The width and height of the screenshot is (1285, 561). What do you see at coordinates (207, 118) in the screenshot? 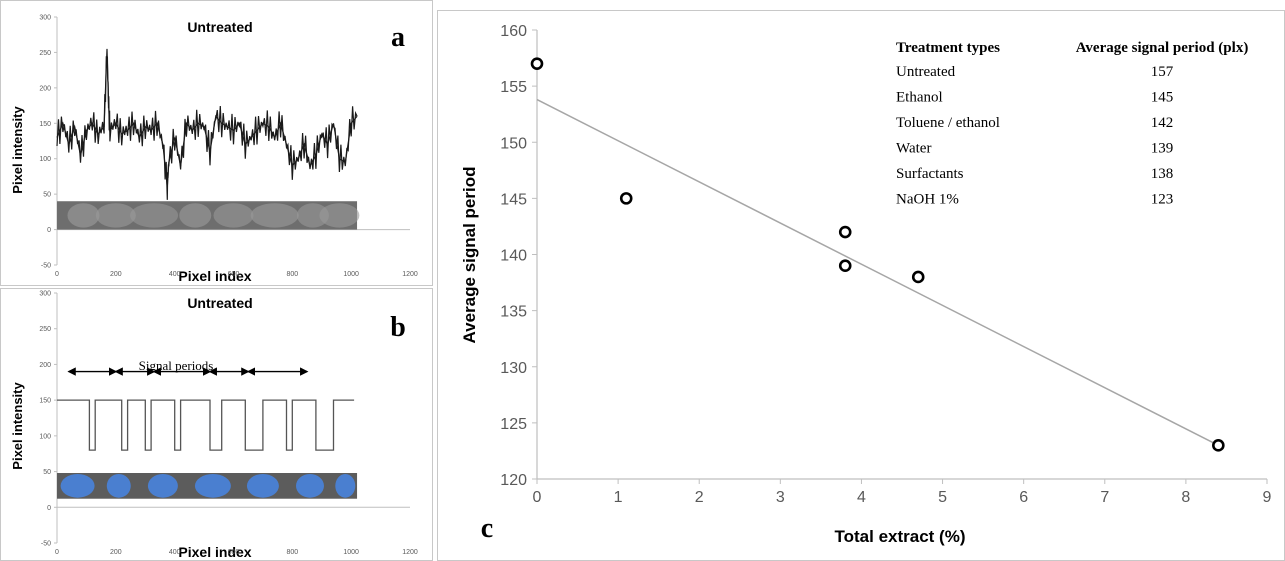
I see `pixel-intensity-peak` at bounding box center [207, 118].